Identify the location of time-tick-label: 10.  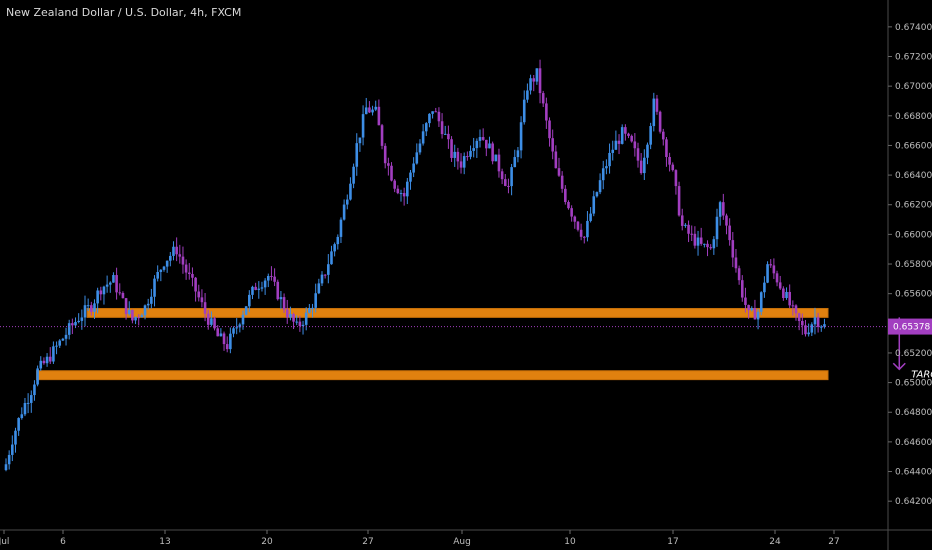
(570, 542).